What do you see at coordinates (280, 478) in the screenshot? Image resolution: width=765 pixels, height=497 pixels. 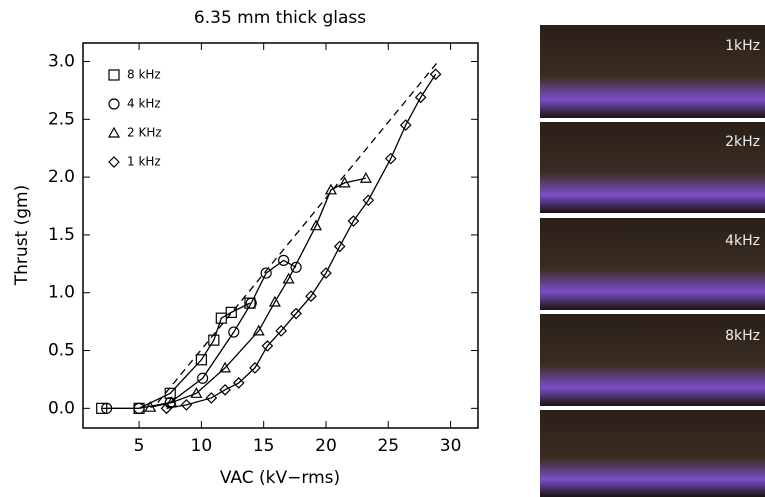 I see `x-axis-label: VAC (kV−rms)` at bounding box center [280, 478].